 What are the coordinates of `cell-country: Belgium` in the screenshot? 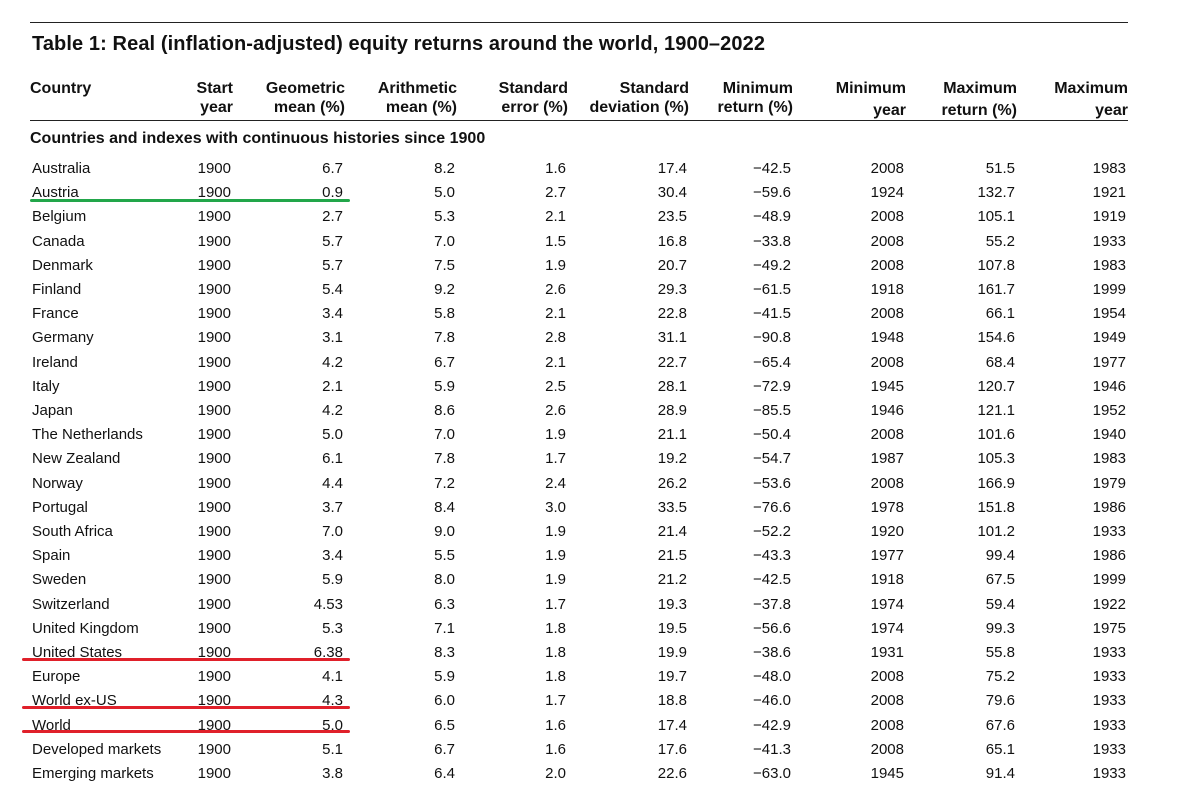 It's located at (59, 217).